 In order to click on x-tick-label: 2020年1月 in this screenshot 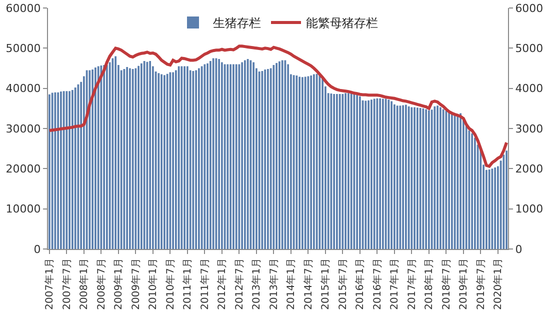, I will do `click(498, 284)`.